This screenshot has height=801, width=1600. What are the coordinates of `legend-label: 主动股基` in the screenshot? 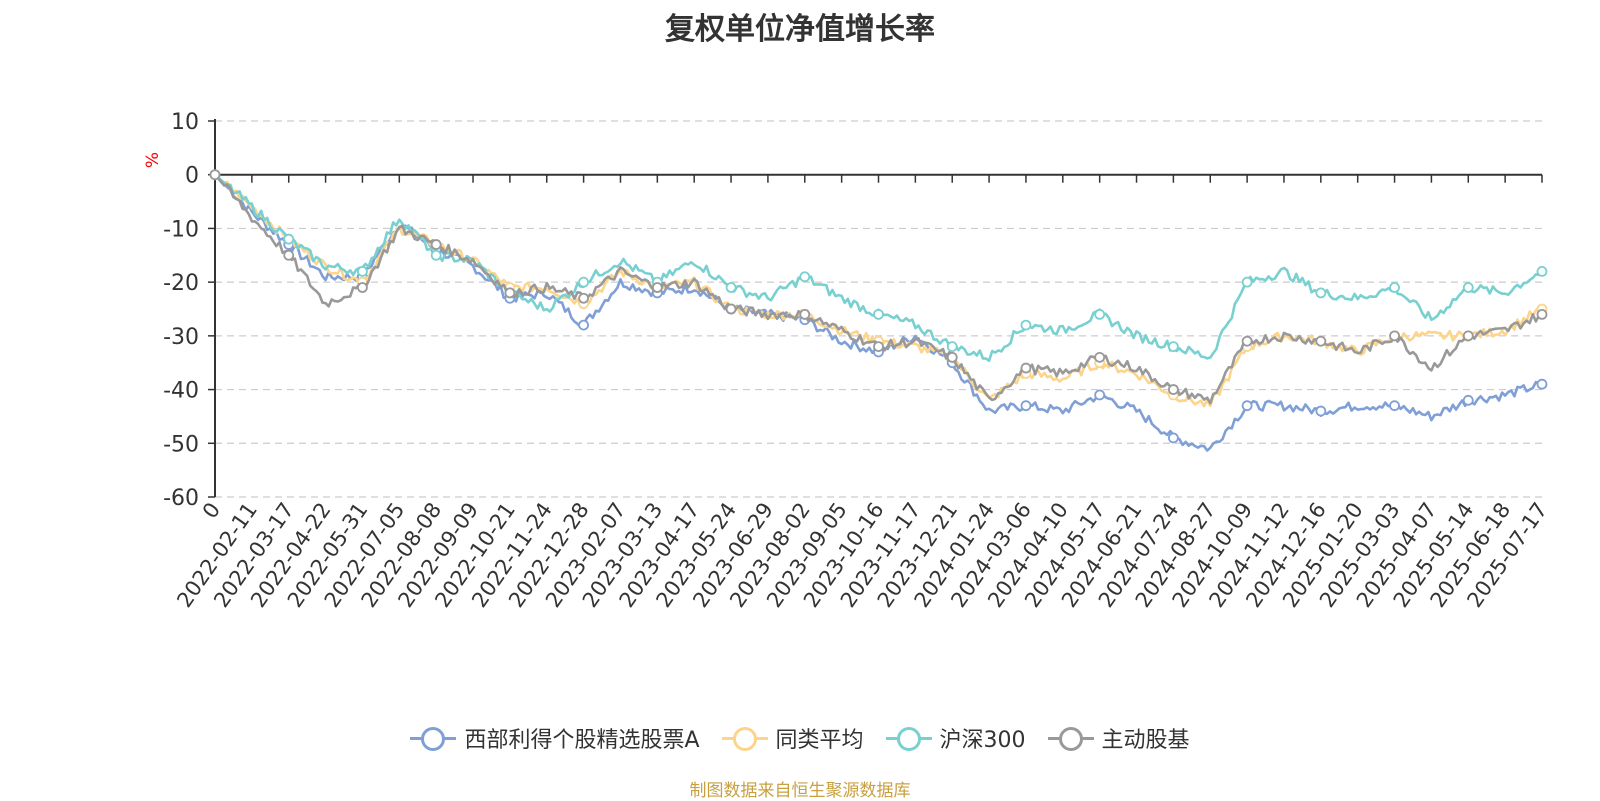 It's located at (1145, 740).